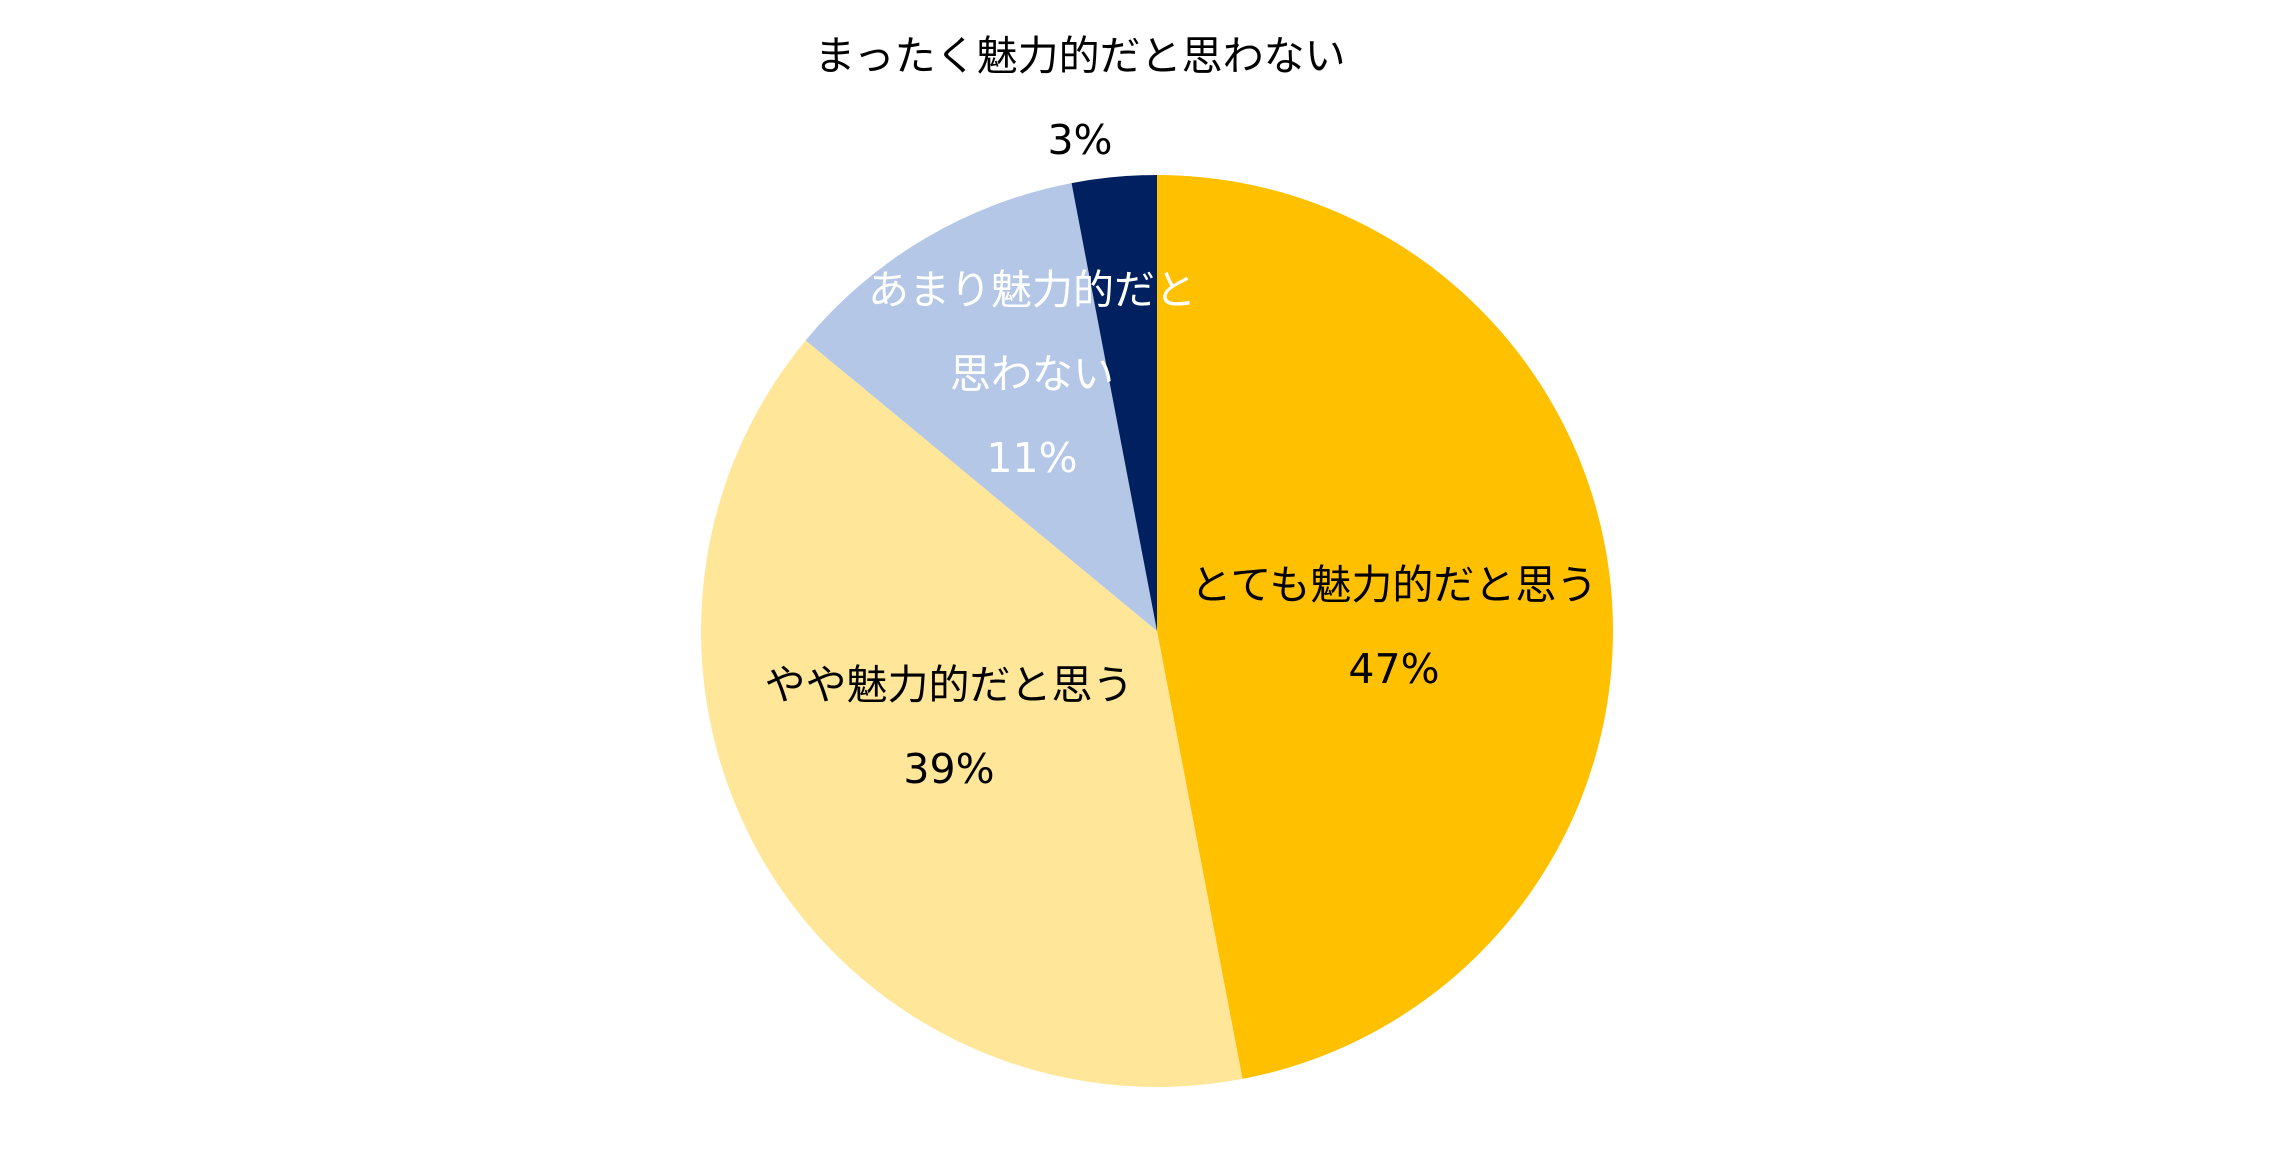  Describe the element at coordinates (949, 727) in the screenshot. I see `slice-label: やや魅力的だと思う 39%` at that location.